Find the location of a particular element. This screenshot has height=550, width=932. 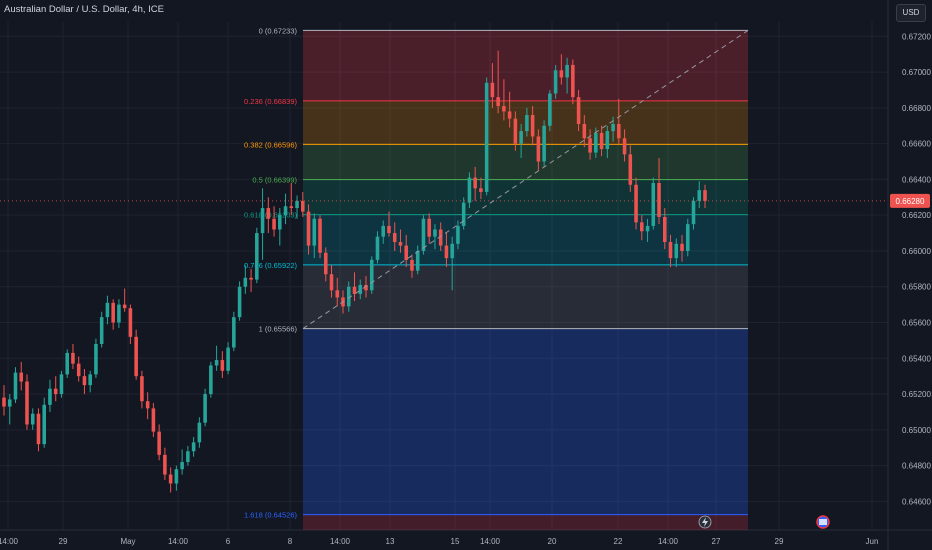

price-tick-label: 0.66000 is located at coordinates (916, 251).